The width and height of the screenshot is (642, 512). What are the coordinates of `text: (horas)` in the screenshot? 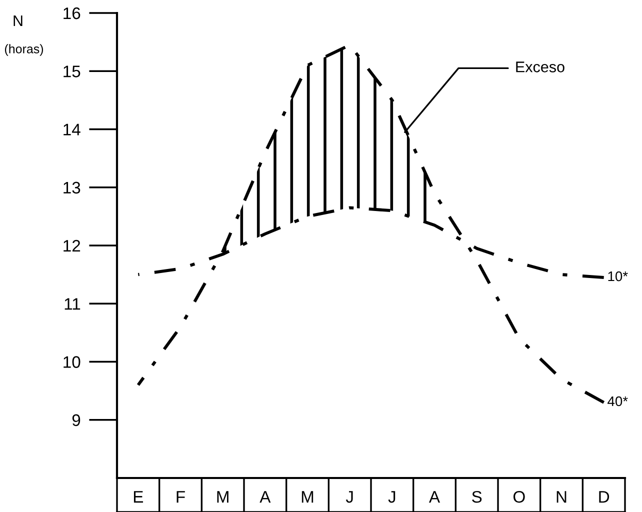 It's located at (24, 50).